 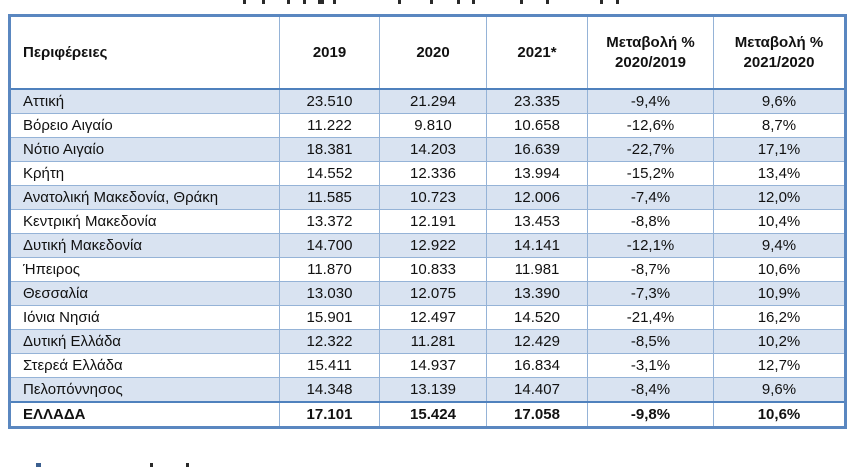 What do you see at coordinates (329, 365) in the screenshot?
I see `value-cell: 15.411` at bounding box center [329, 365].